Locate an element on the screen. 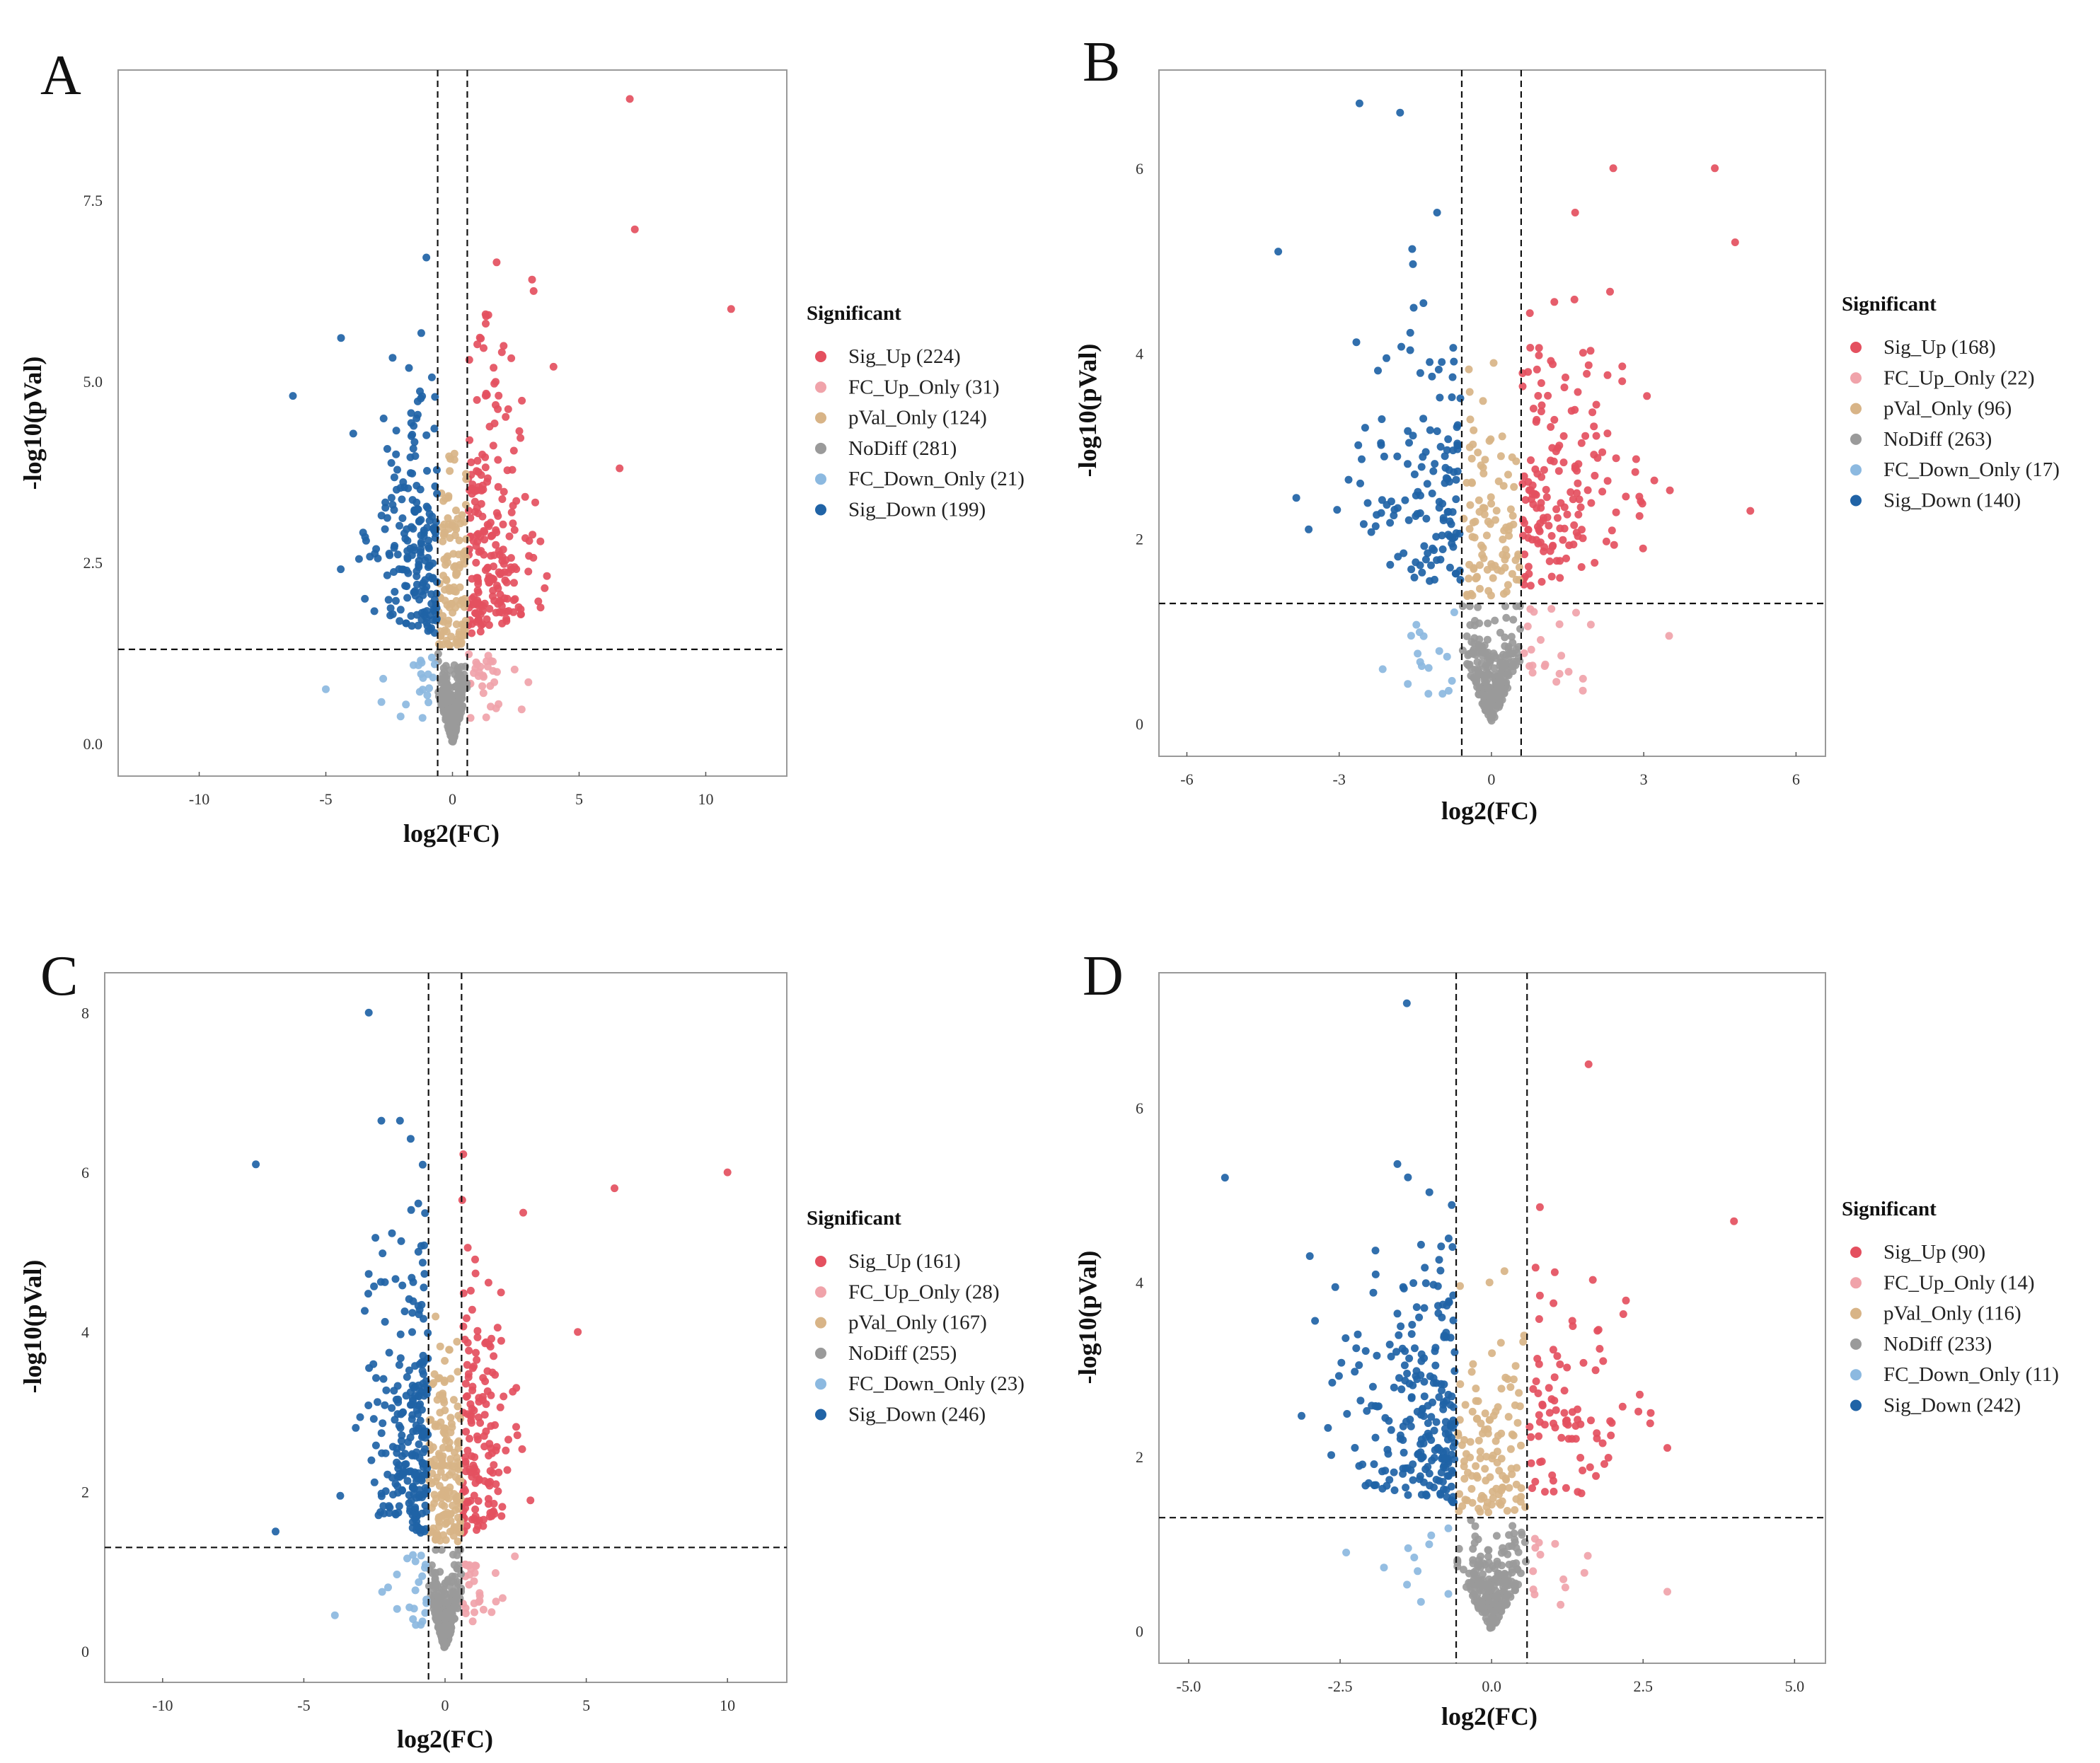 This screenshot has width=2100, height=1763. legend-label: Sig_Up (224) is located at coordinates (904, 356).